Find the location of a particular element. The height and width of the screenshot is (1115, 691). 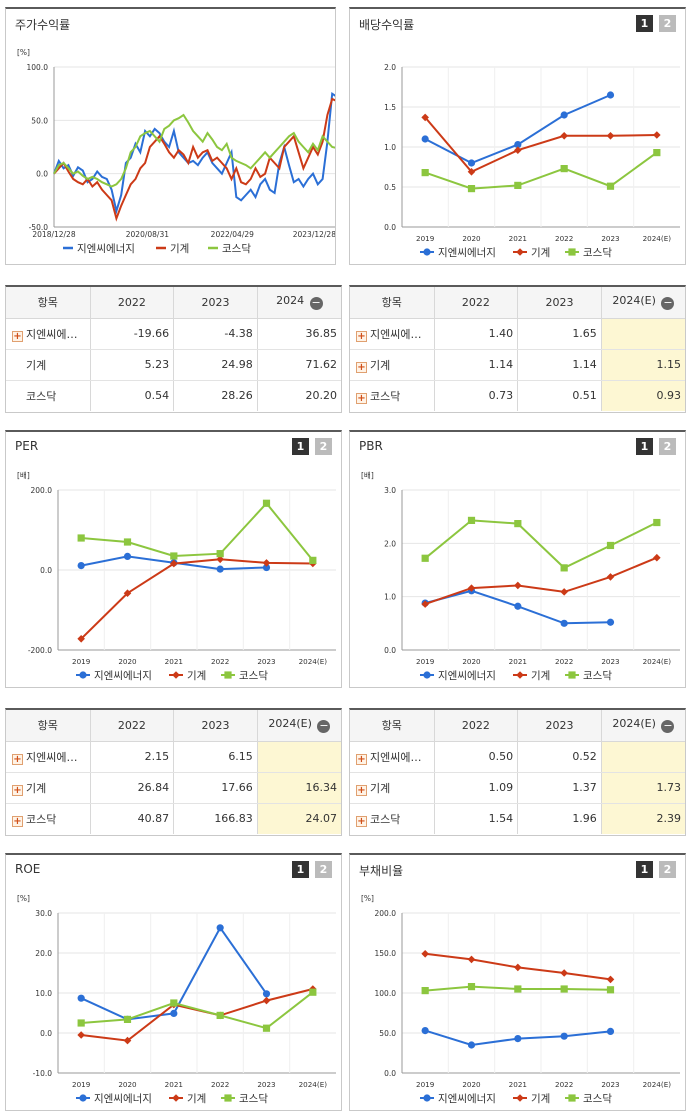

row-label: 기계 is located at coordinates (48, 365).